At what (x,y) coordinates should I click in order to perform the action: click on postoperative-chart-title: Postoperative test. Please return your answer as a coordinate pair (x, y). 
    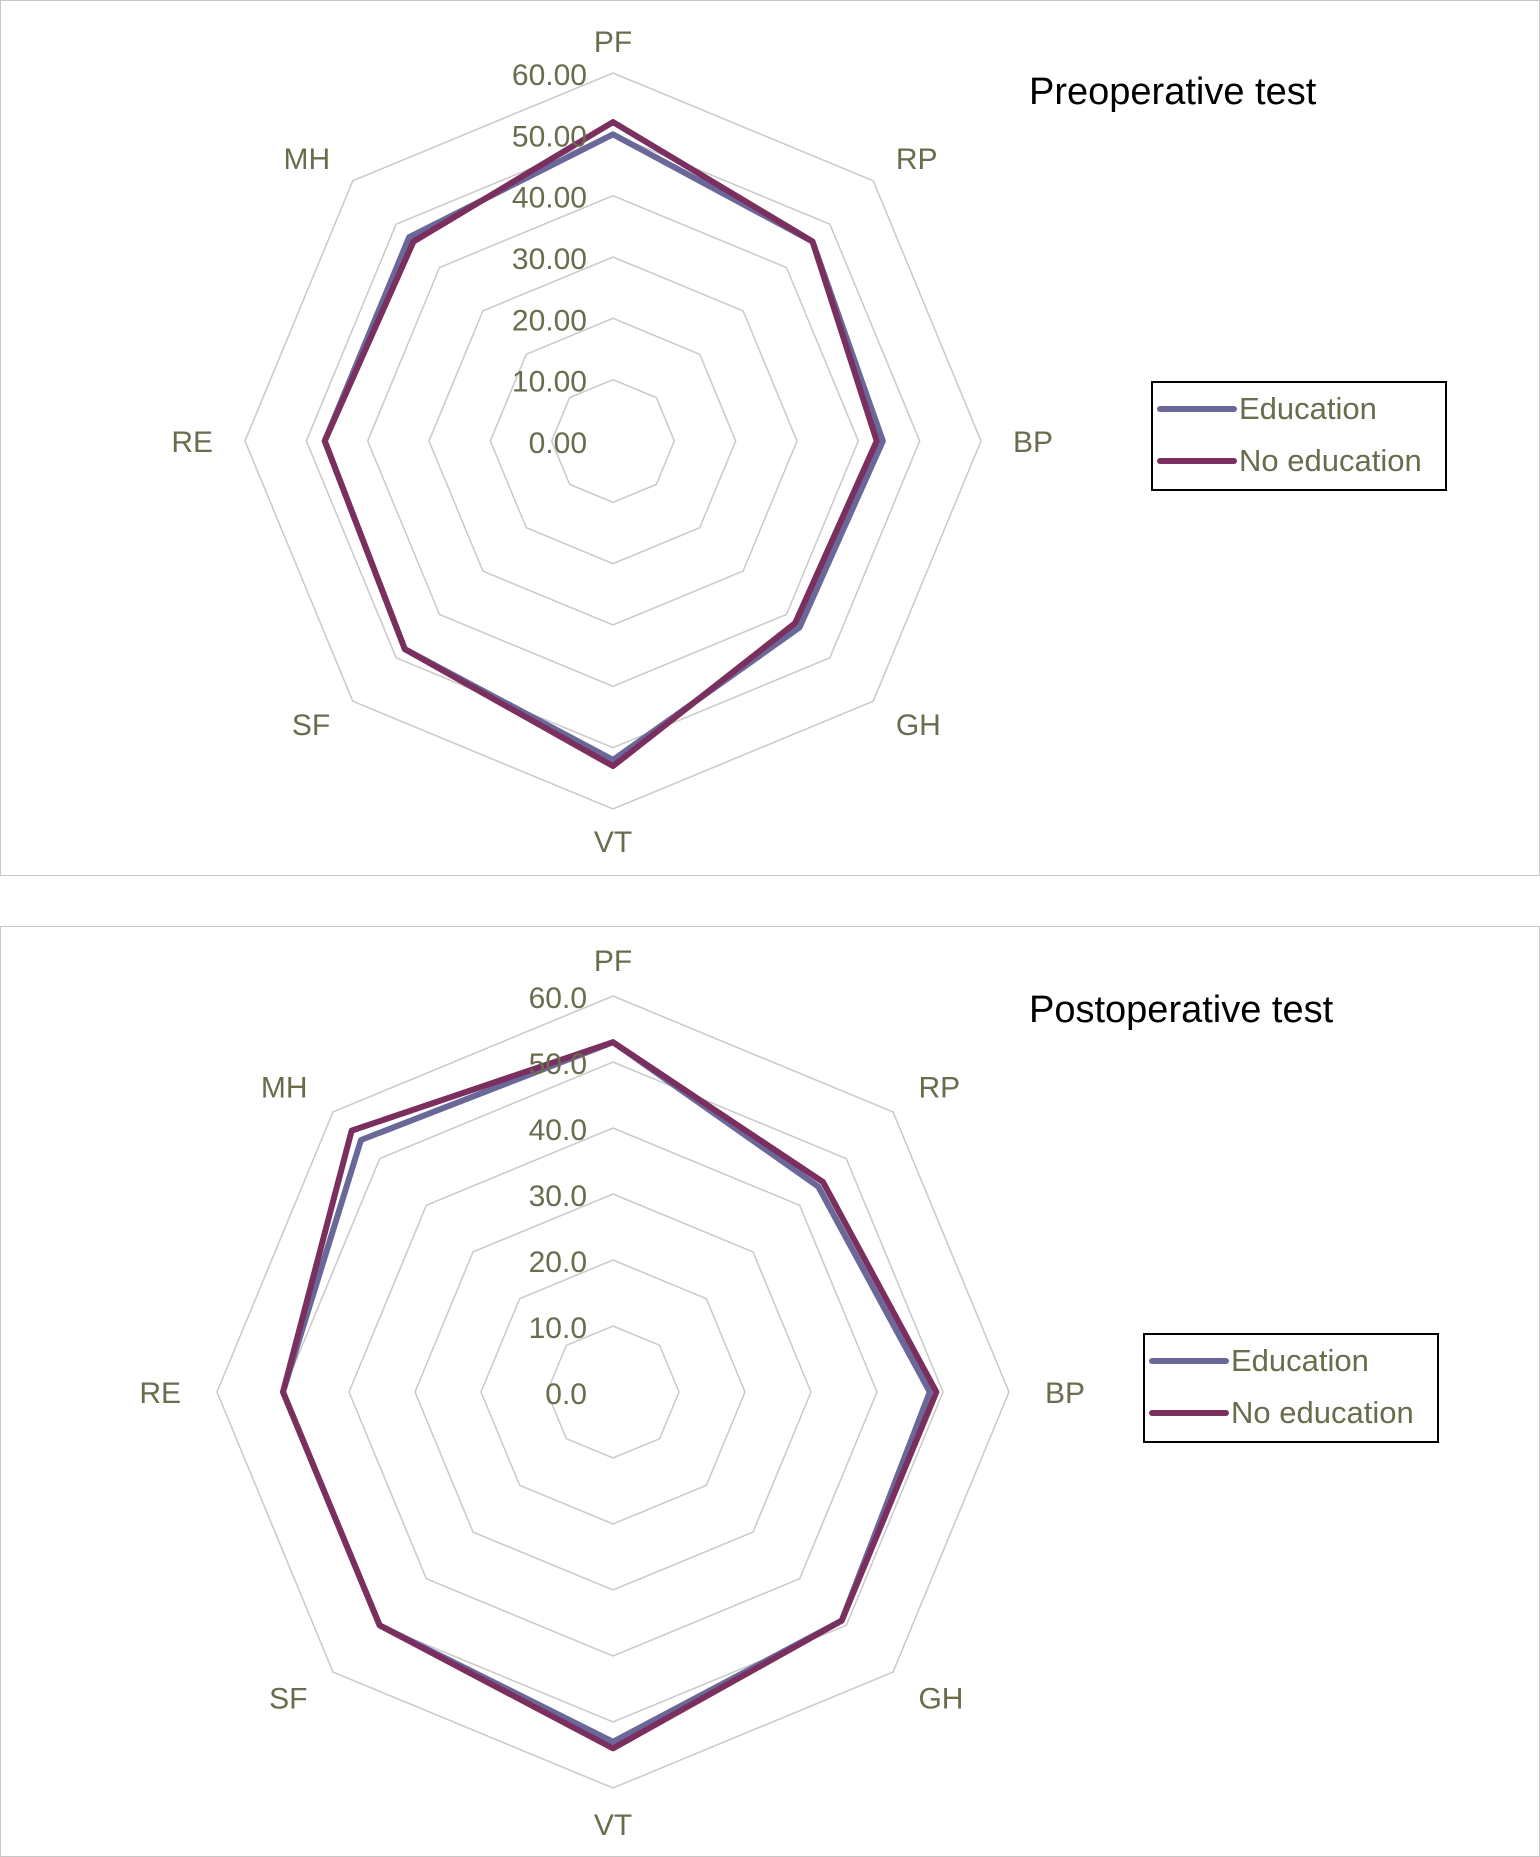
    Looking at the image, I should click on (1181, 1010).